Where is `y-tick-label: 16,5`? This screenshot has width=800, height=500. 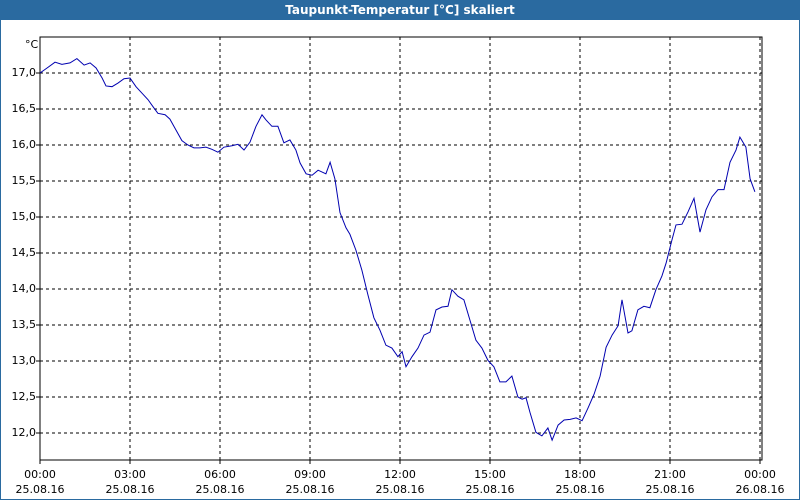
y-tick-label: 16,5 is located at coordinates (24, 108).